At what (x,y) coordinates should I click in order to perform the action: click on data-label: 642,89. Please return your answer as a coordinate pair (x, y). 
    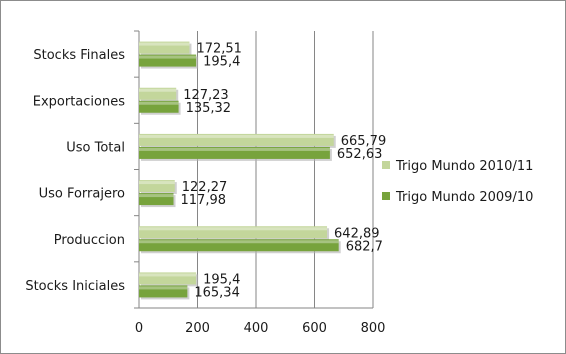
    Looking at the image, I should click on (357, 233).